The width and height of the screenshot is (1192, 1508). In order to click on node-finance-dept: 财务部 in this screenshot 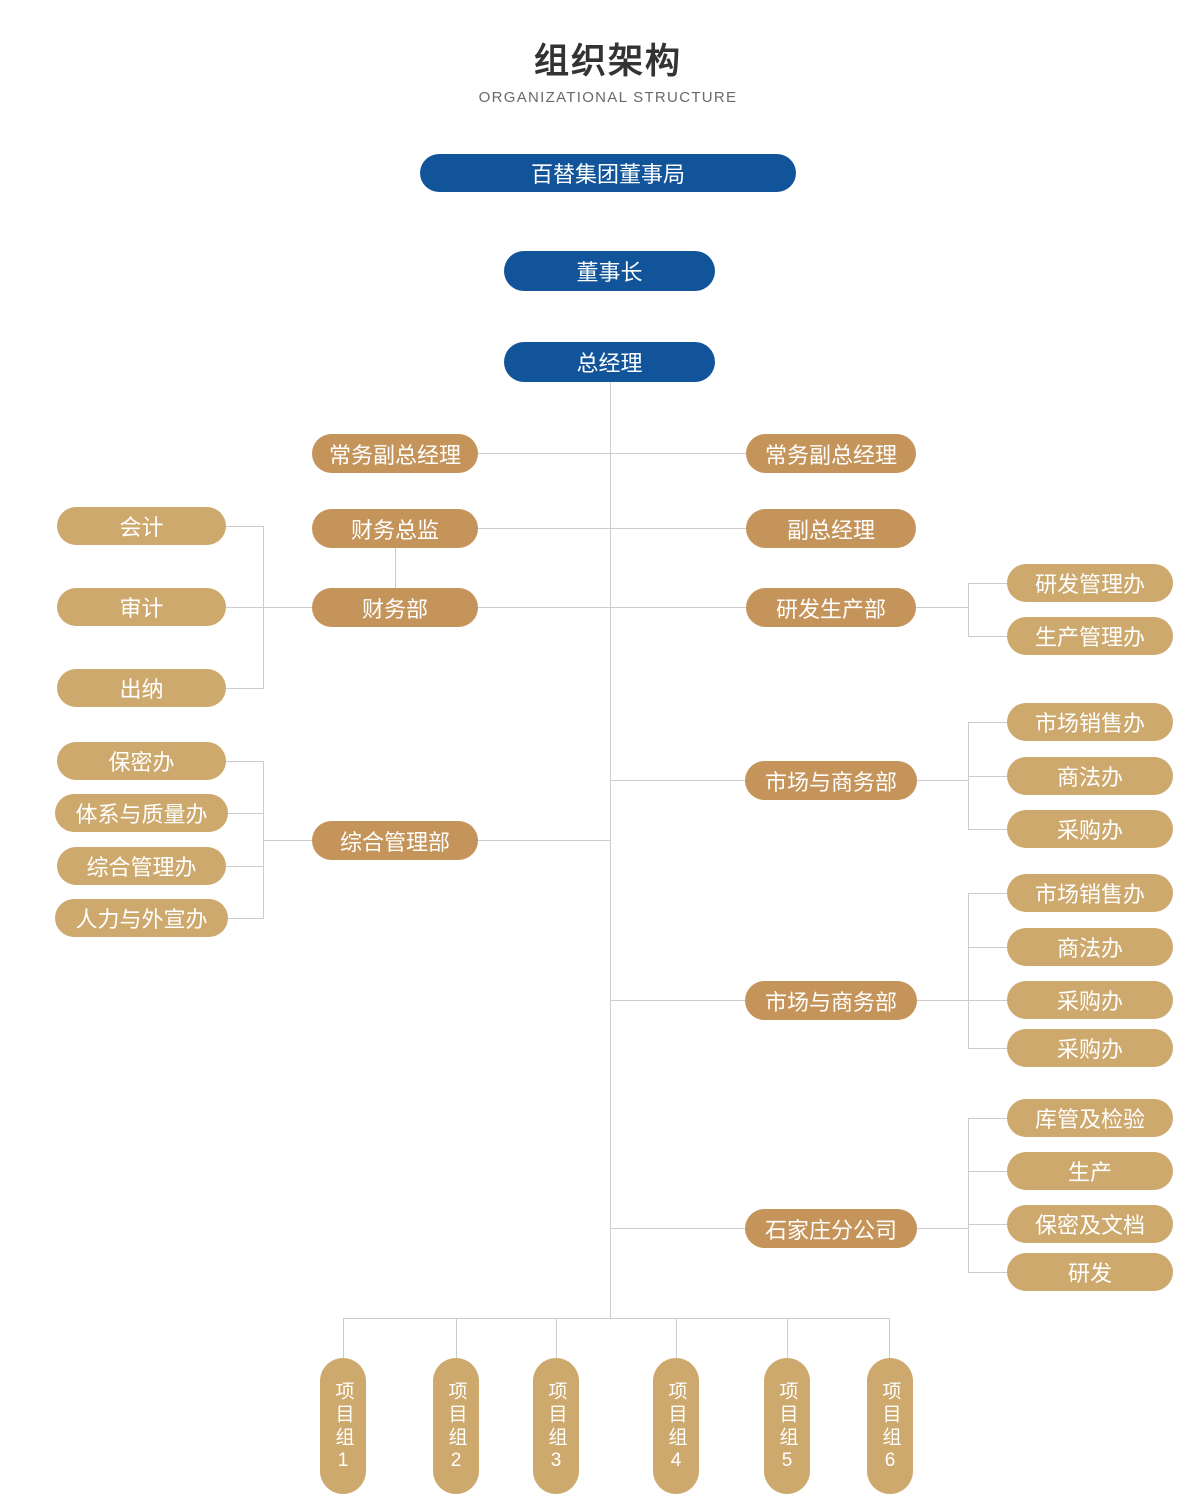, I will do `click(395, 607)`.